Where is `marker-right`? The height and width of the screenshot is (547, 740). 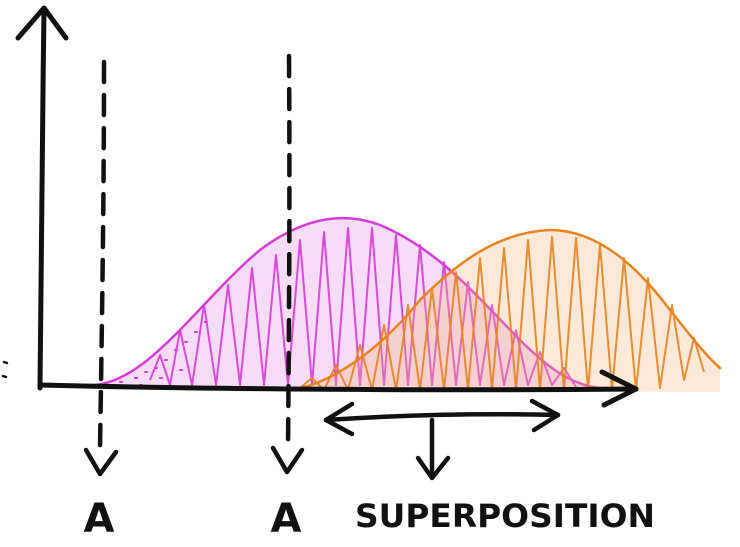 marker-right is located at coordinates (287, 264).